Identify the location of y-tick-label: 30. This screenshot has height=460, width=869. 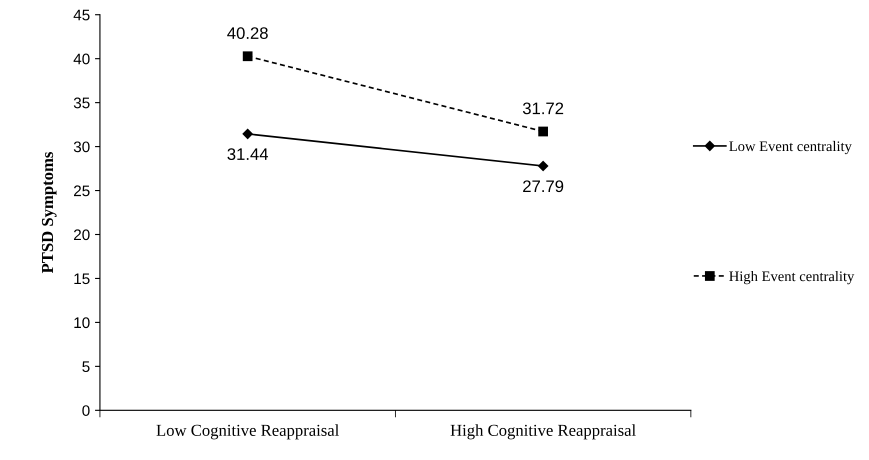
(82, 146).